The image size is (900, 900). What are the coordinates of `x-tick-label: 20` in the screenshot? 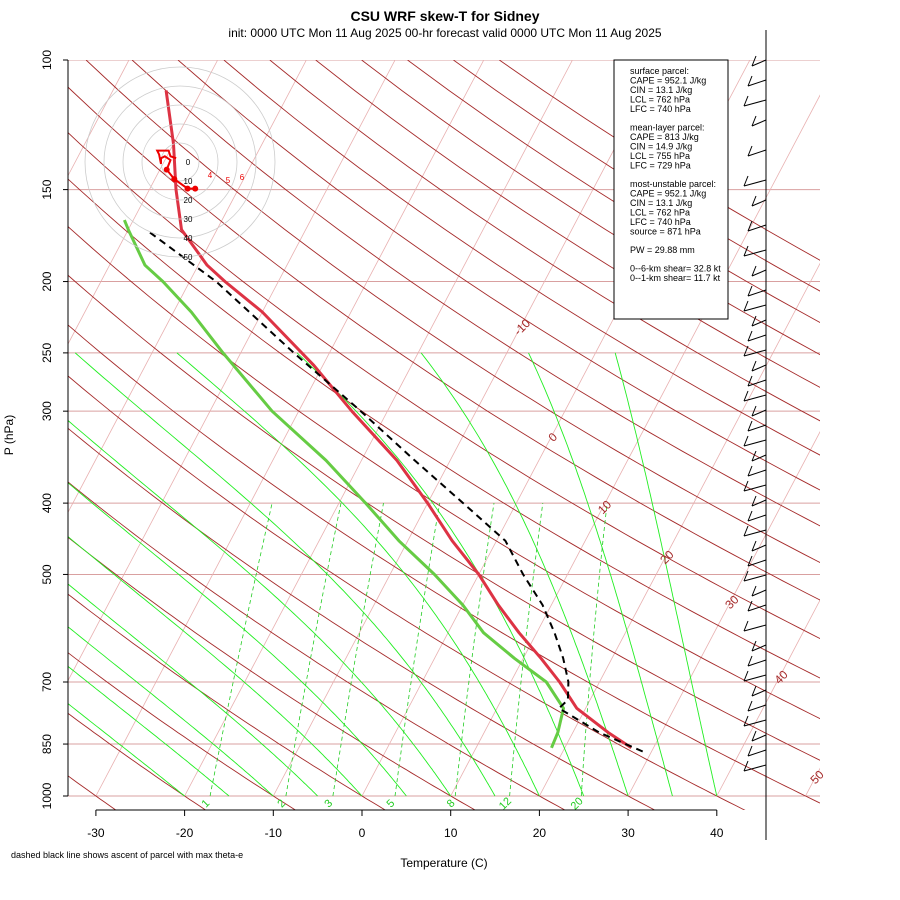 It's located at (540, 833).